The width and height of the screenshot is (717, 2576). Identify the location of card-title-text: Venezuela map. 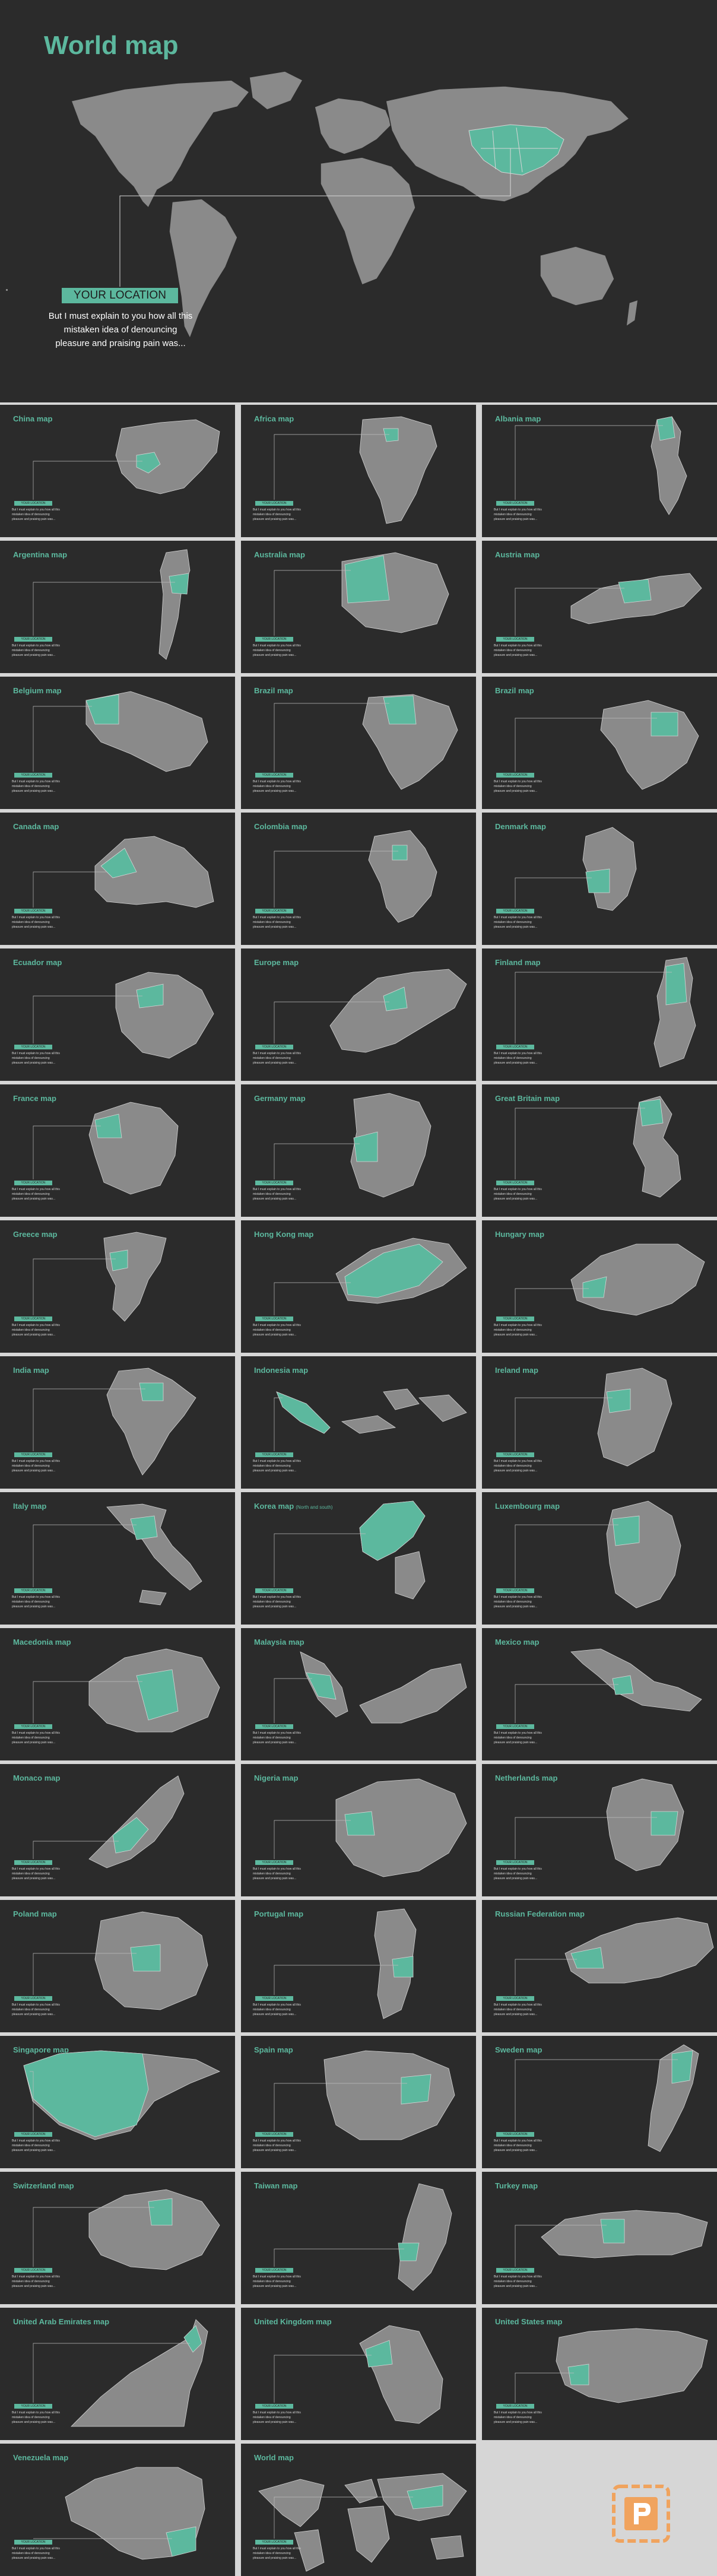
(41, 2457).